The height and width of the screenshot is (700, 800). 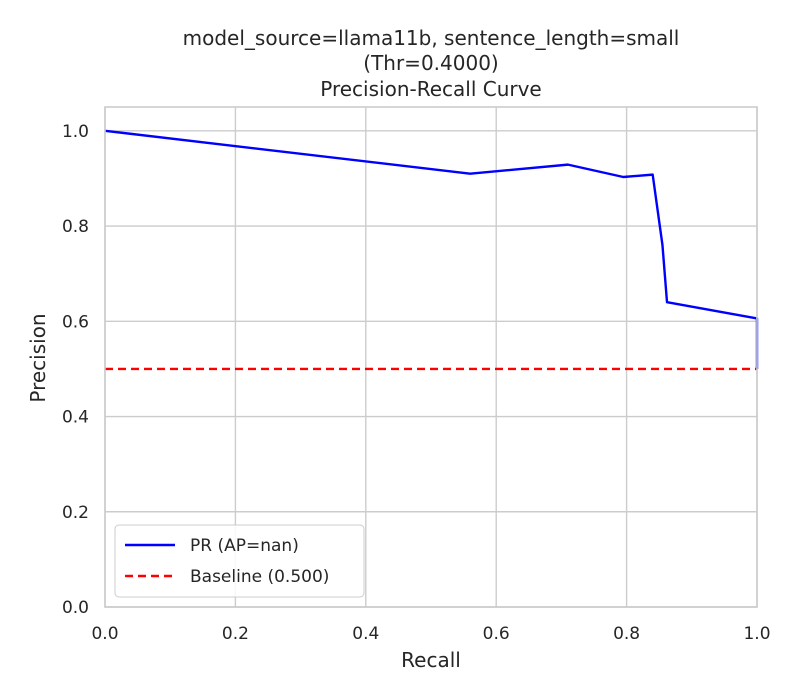 I want to click on x-tick-label: 0.4, so click(x=365, y=634).